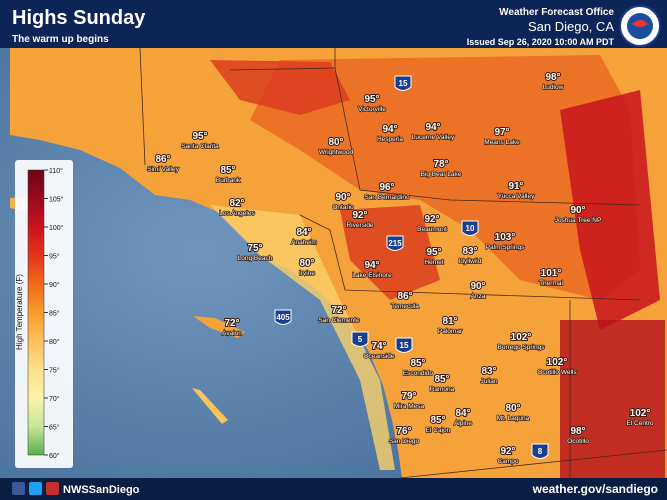  I want to click on city-temp: 76°, so click(403, 431).